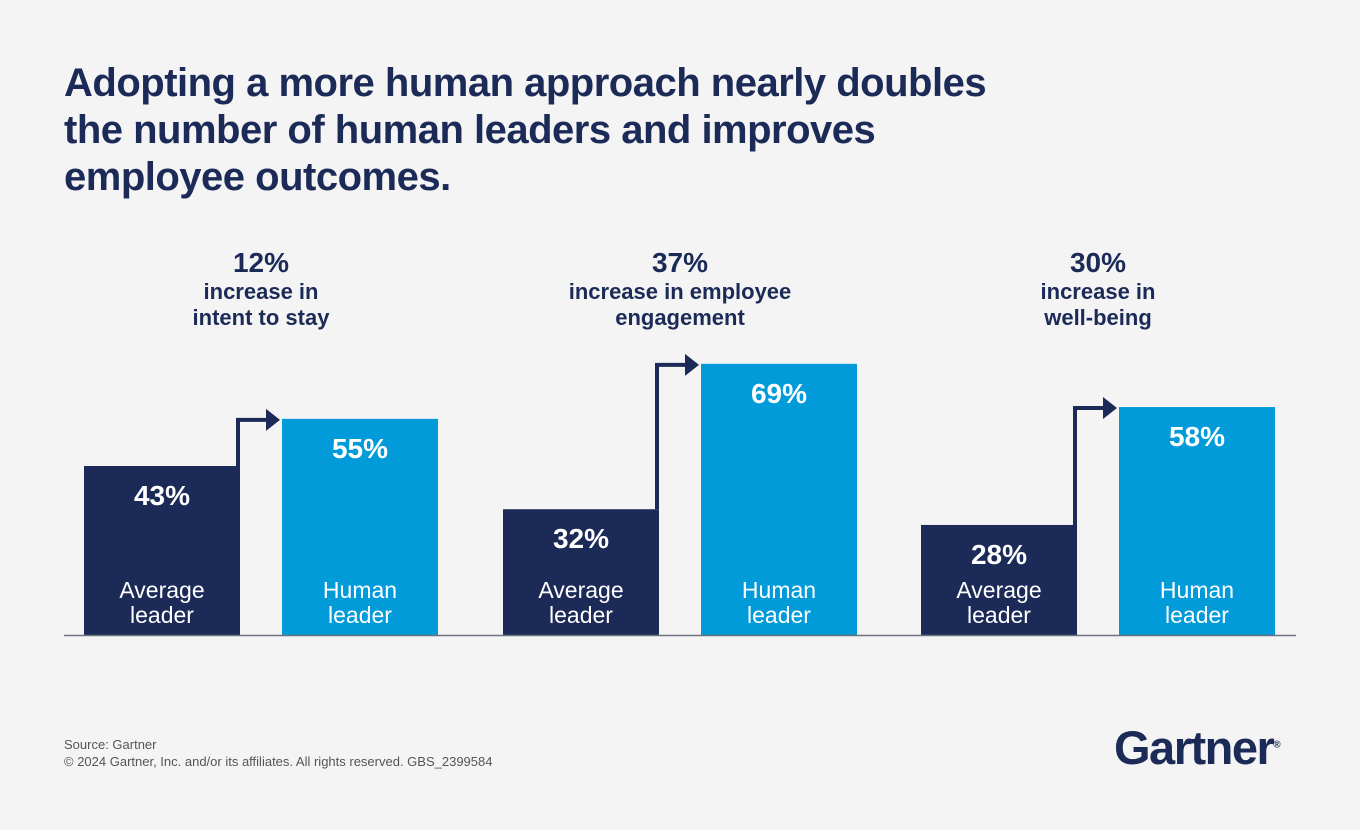 This screenshot has height=830, width=1360. Describe the element at coordinates (1197, 436) in the screenshot. I see `bar-value-label: 58%` at that location.